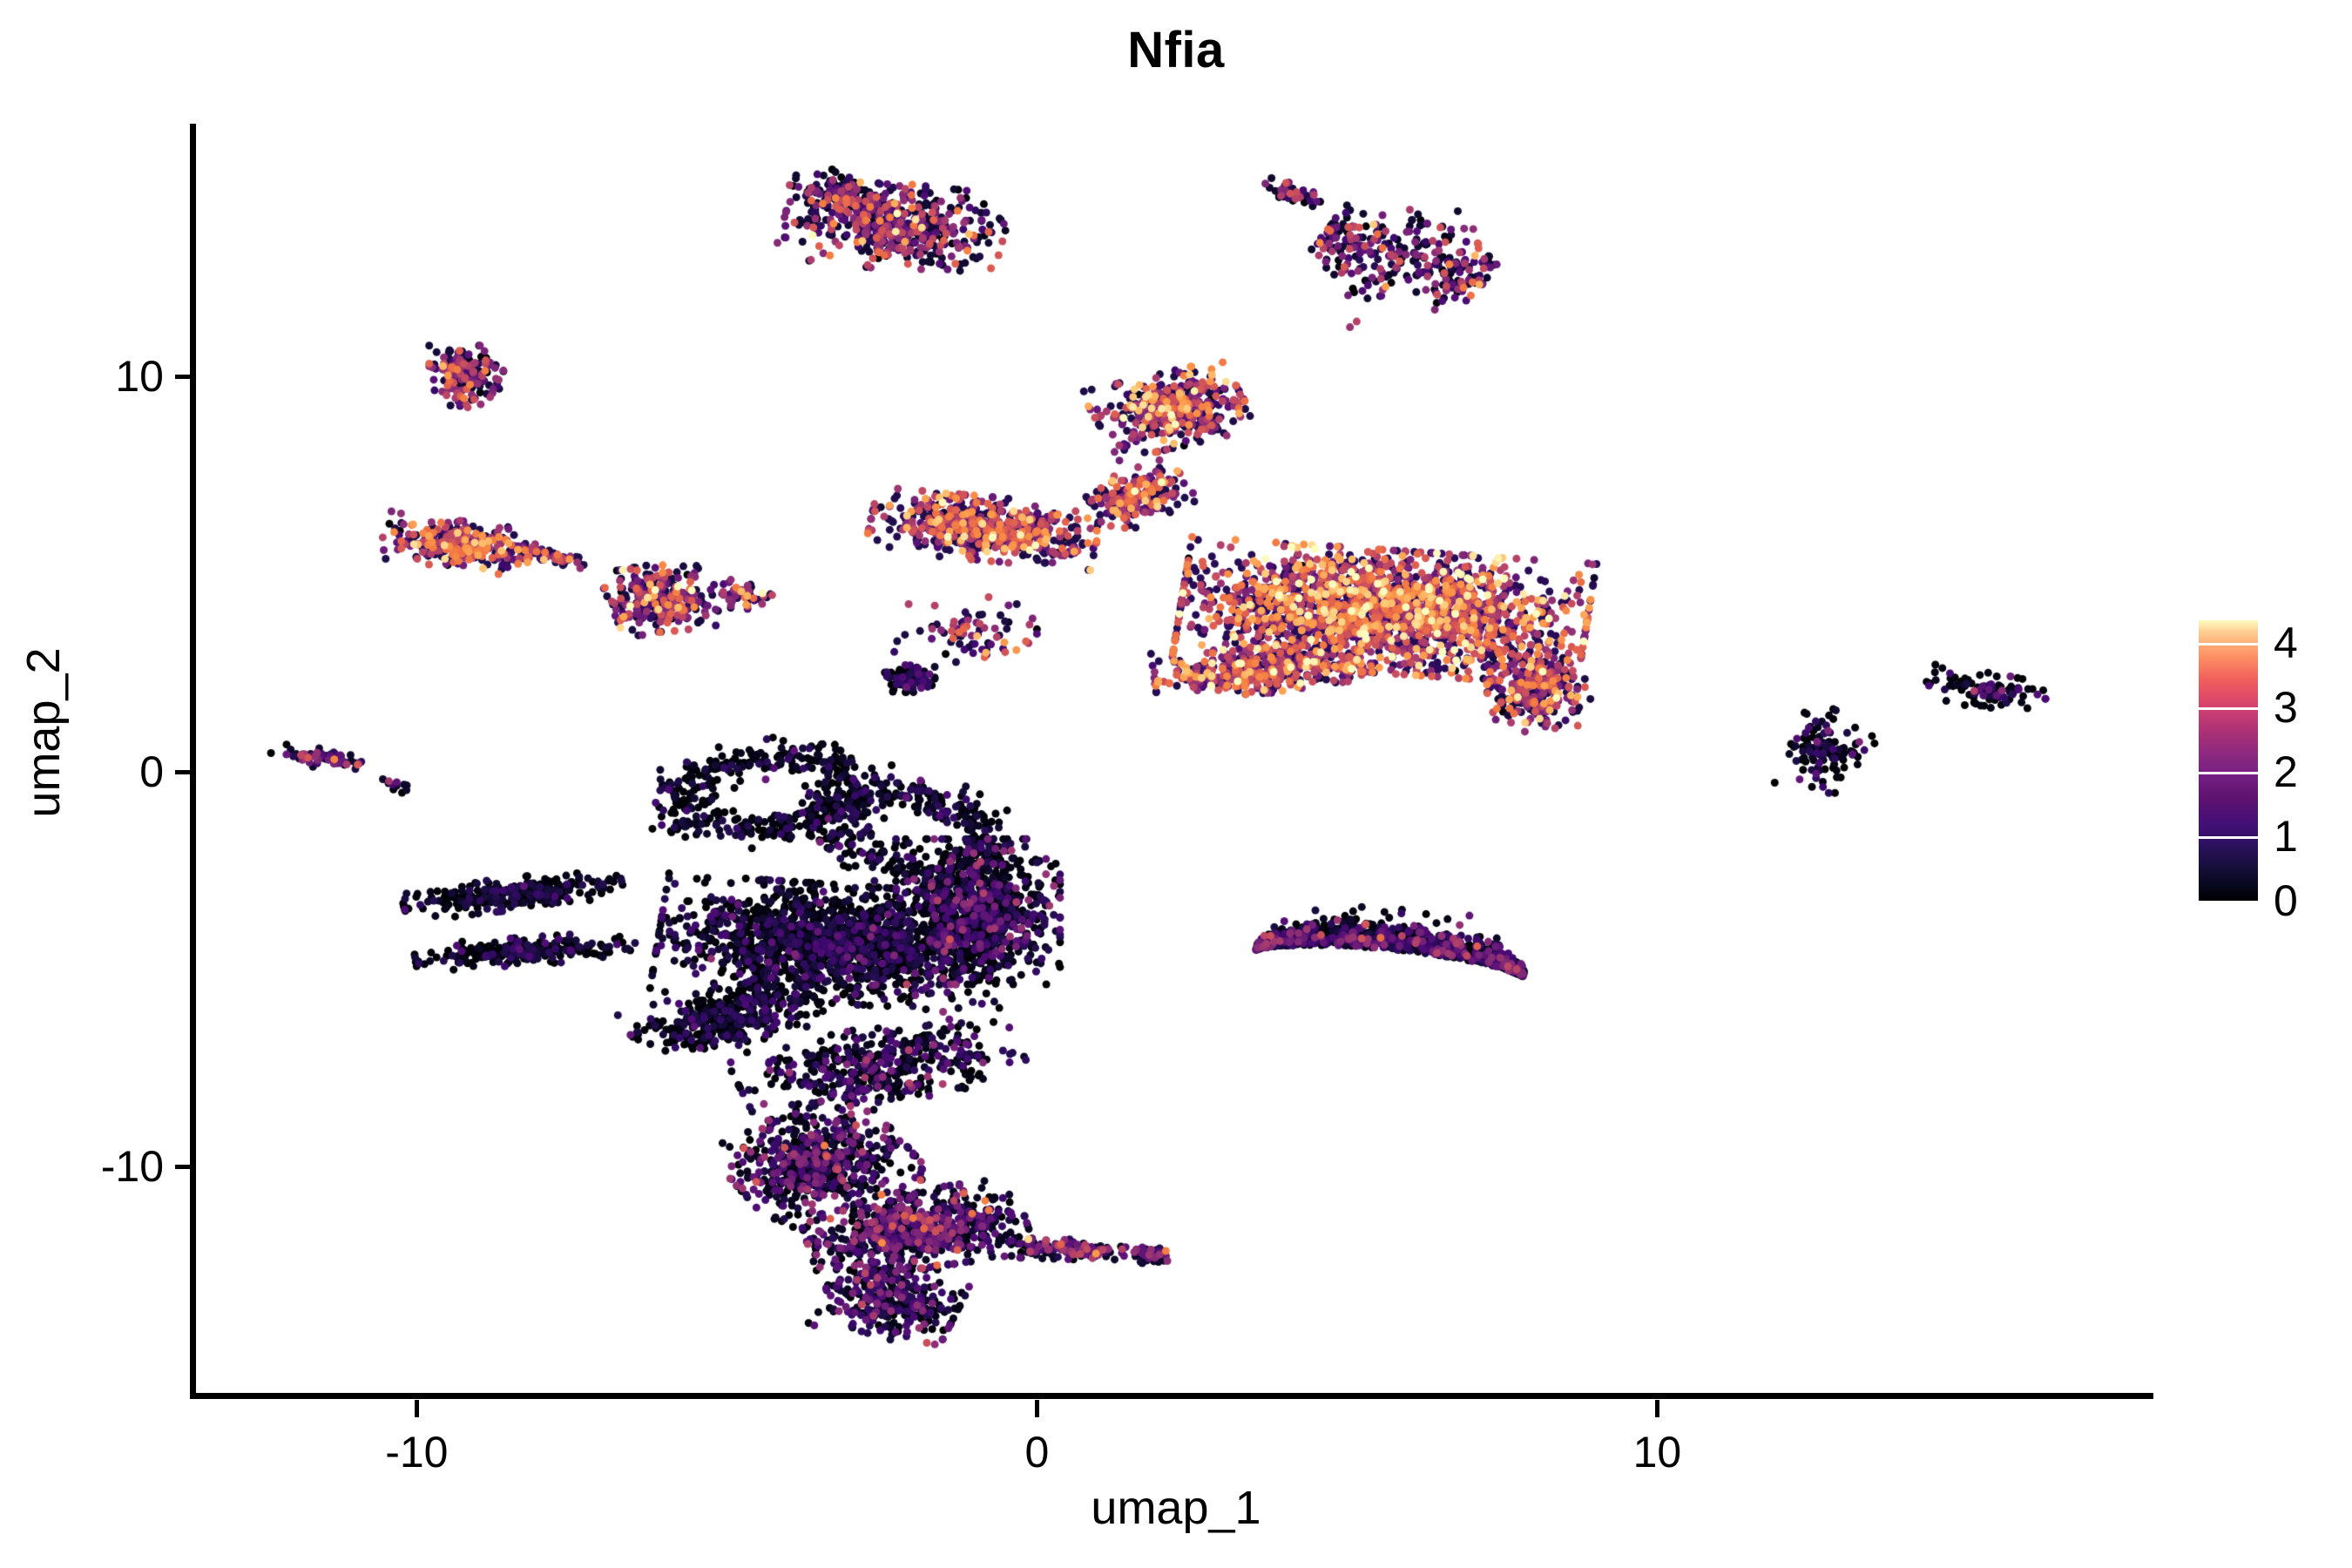 The height and width of the screenshot is (1568, 2352). Describe the element at coordinates (2228, 761) in the screenshot. I see `colorbar-gradient` at that location.